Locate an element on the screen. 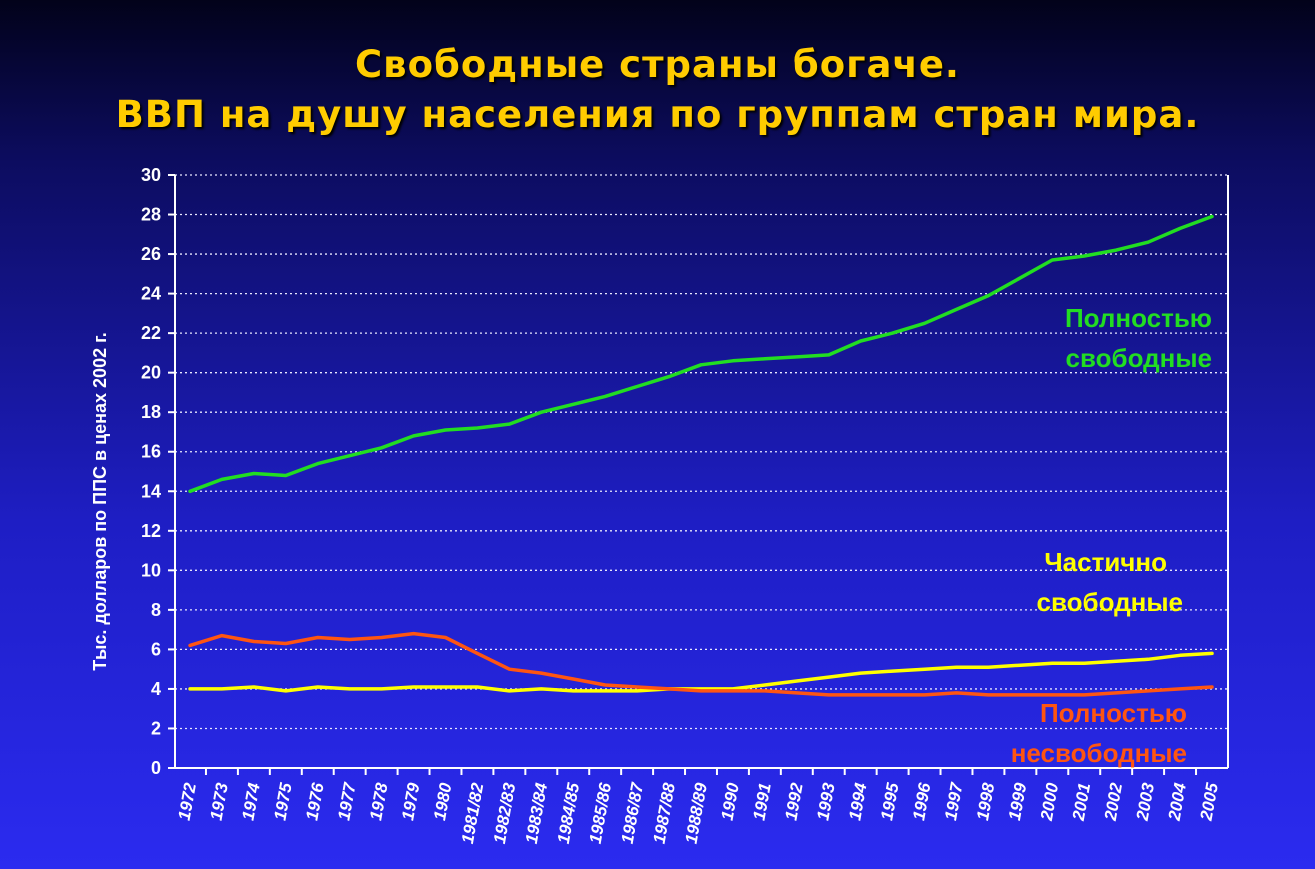 This screenshot has height=869, width=1315. y-tick-label-28: 28 is located at coordinates (151, 215).